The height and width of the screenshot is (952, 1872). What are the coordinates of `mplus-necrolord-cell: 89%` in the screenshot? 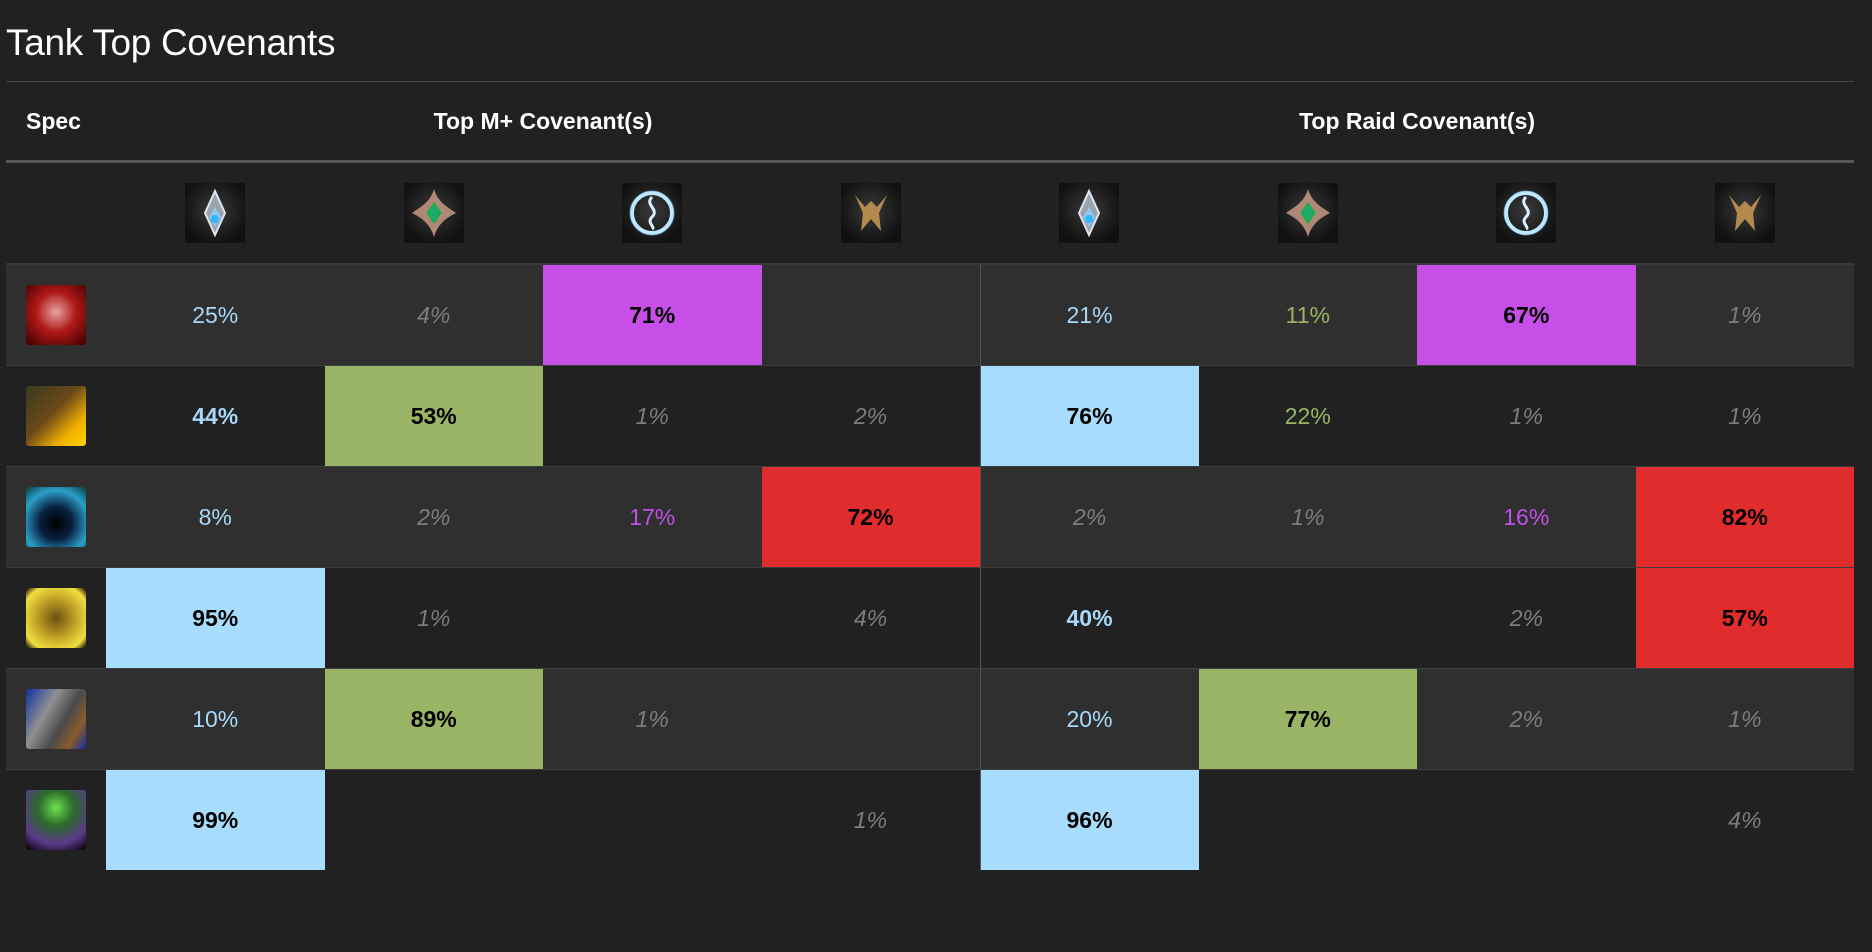 It's located at (433, 719).